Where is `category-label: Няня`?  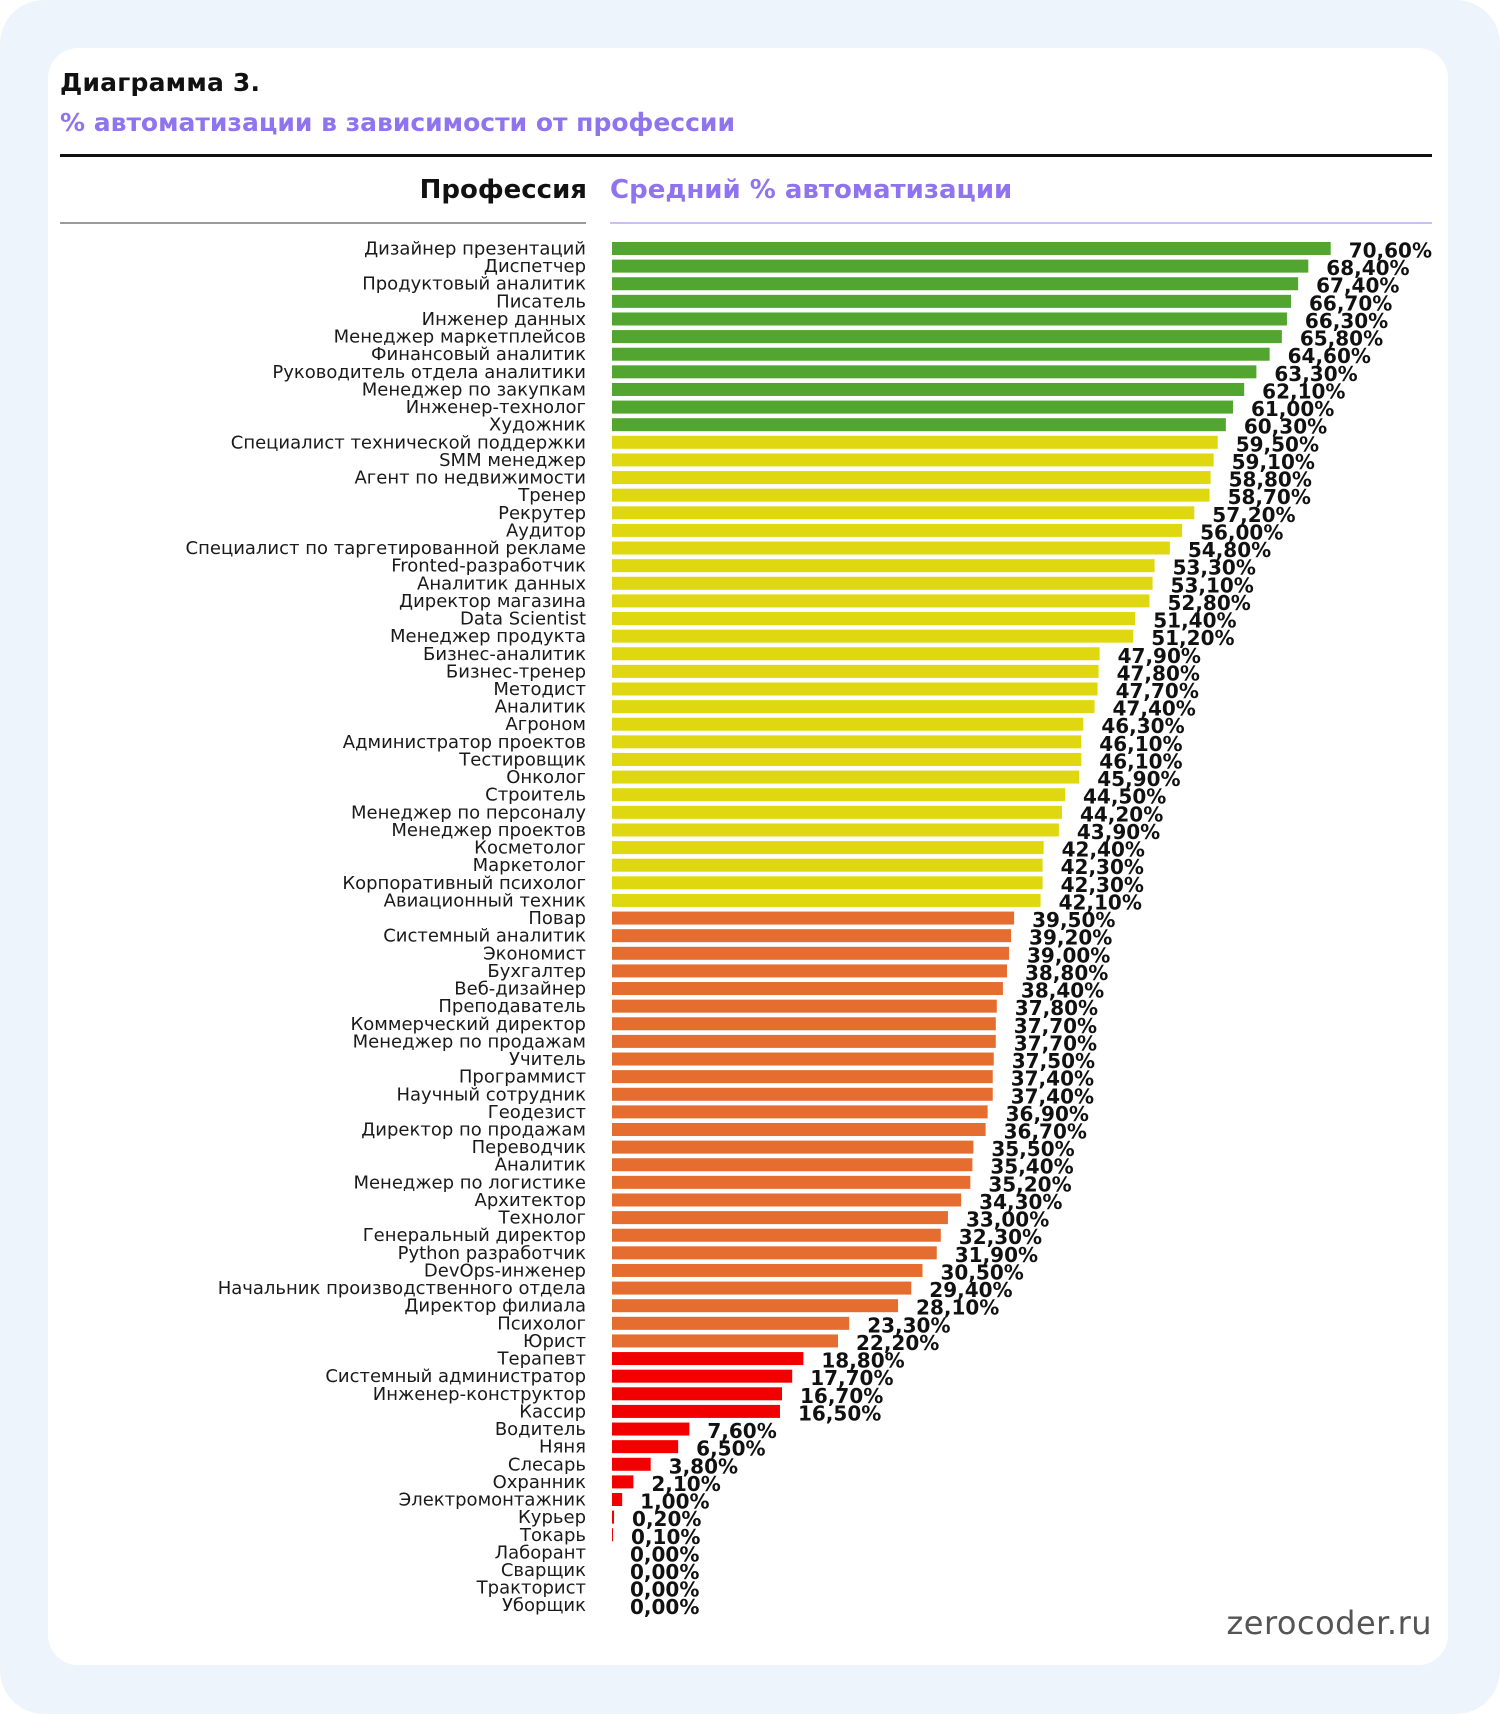 category-label: Няня is located at coordinates (562, 1447).